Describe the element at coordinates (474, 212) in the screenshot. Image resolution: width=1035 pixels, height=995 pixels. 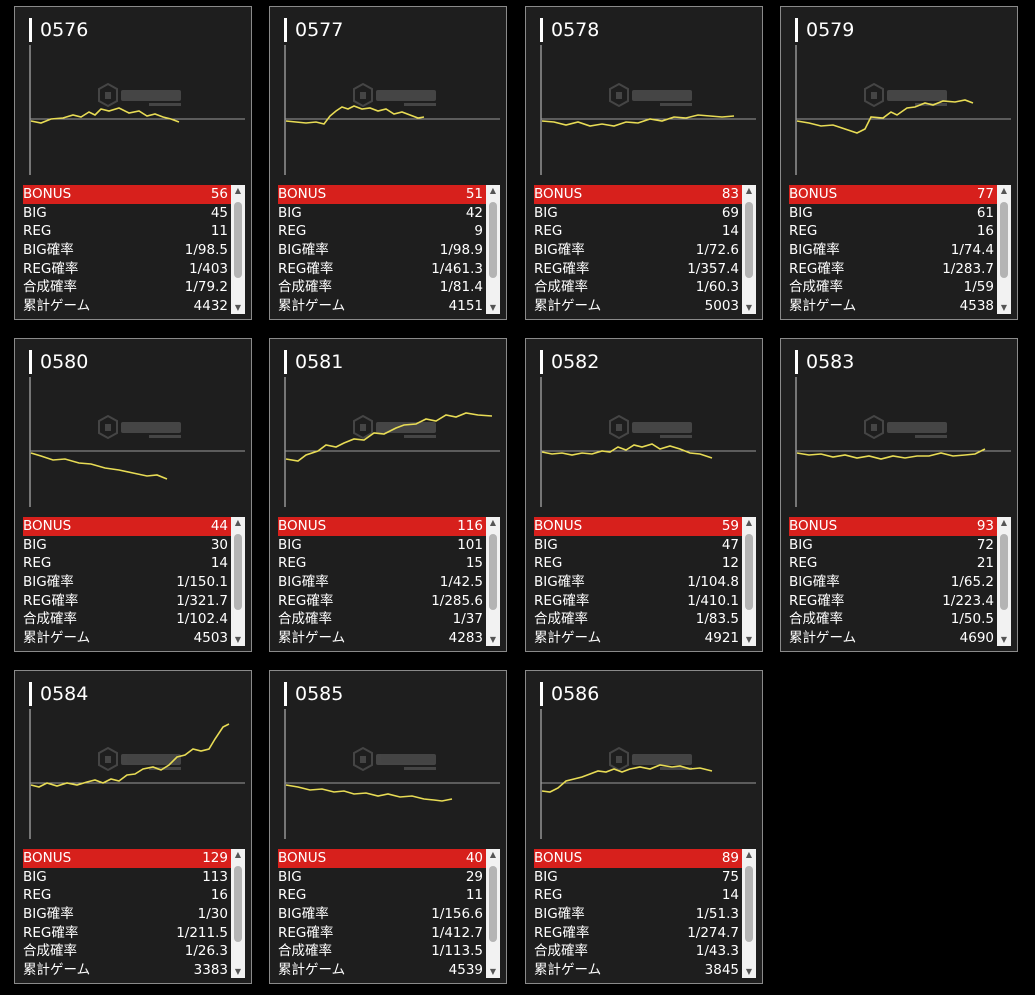
I see `big-row-value: 42` at that location.